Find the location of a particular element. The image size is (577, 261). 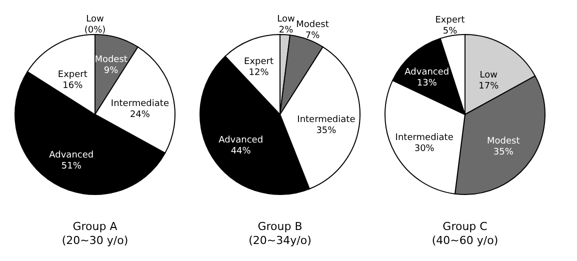

data-label: 24% is located at coordinates (140, 115).